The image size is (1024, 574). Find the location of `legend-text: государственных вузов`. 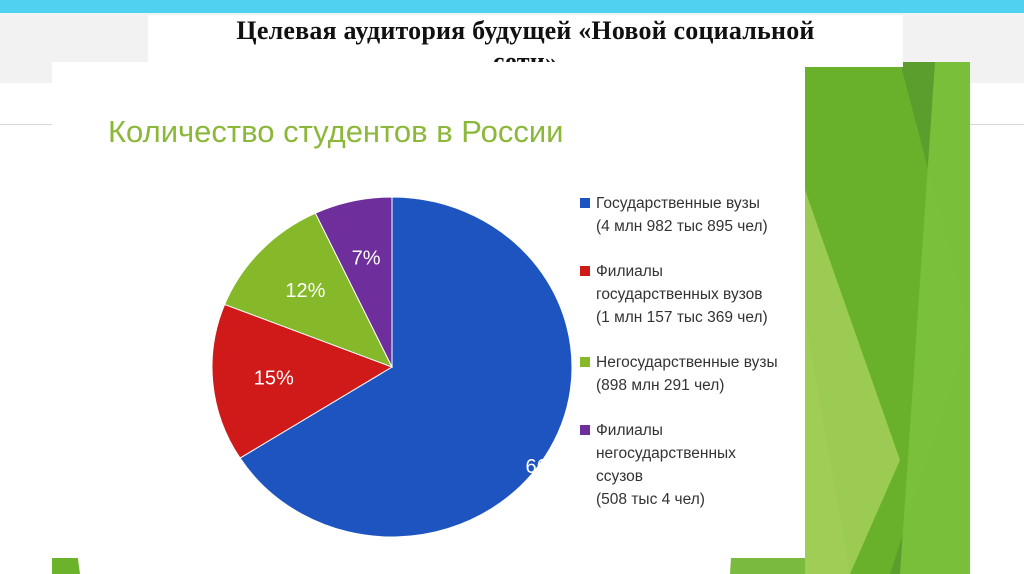

legend-text: государственных вузов is located at coordinates (679, 294).